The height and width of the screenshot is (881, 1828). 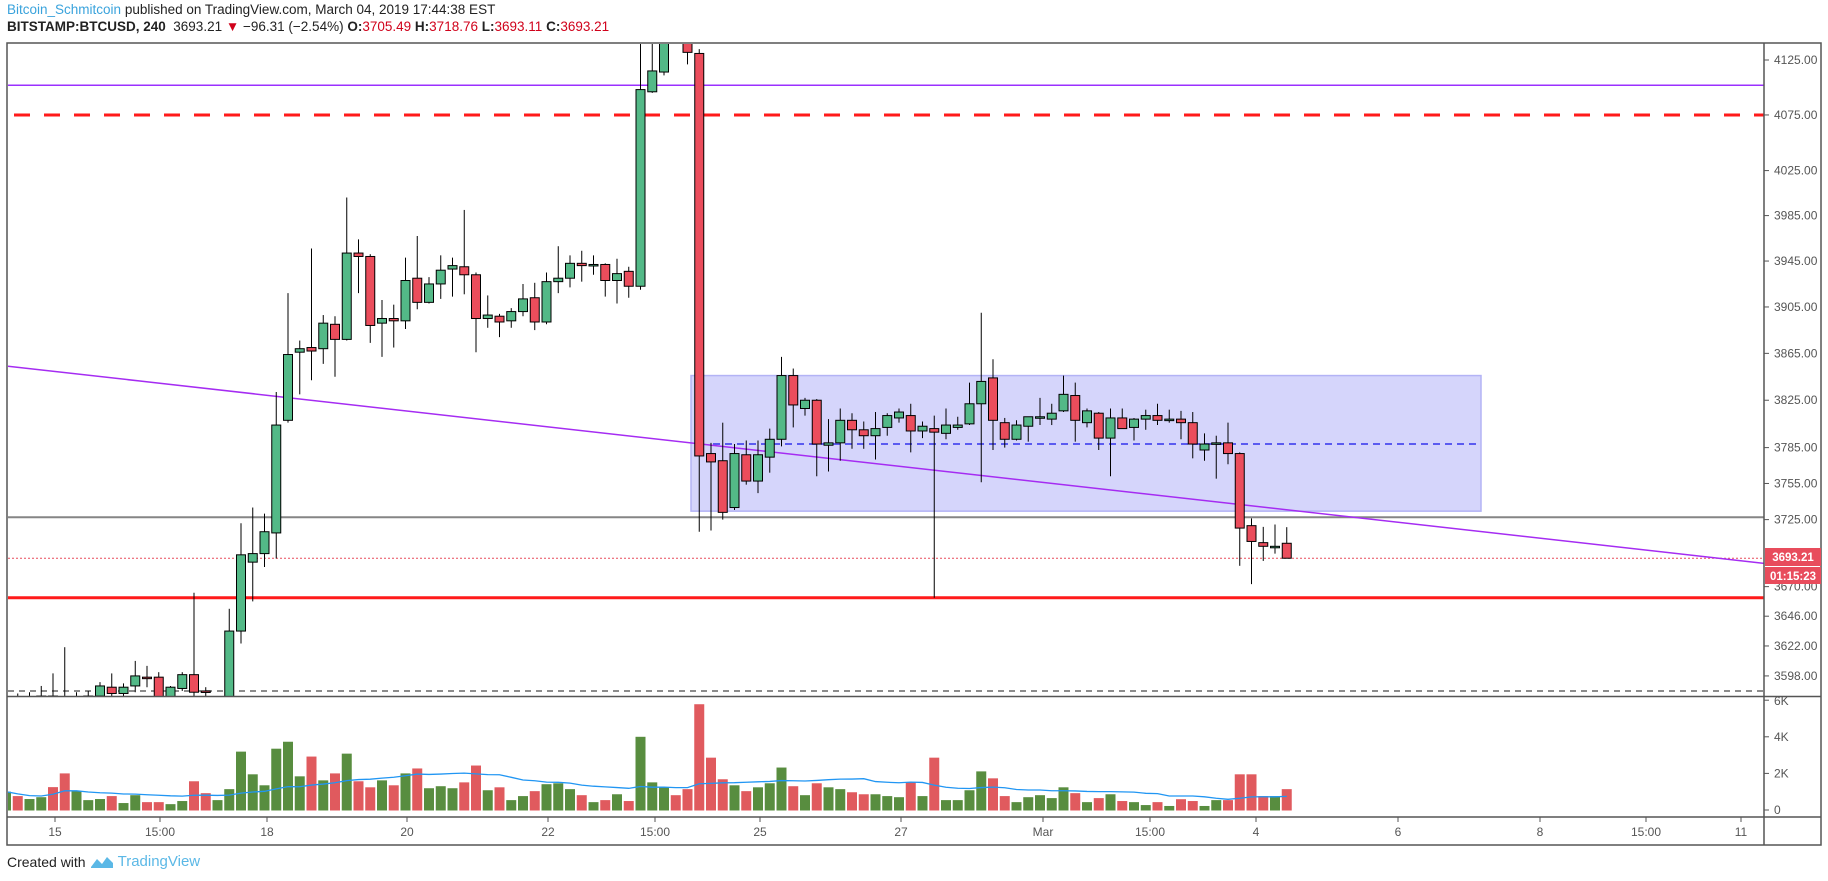 I want to click on time-tick-label: 20, so click(x=407, y=832).